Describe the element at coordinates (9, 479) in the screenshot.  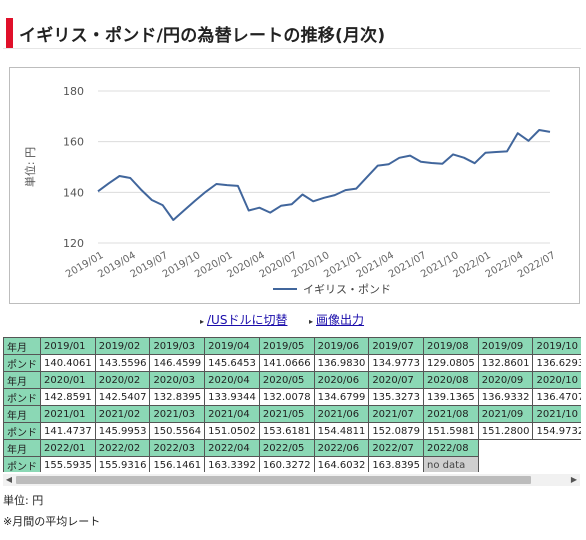
I see `scroll-left-arrow-icon: ◀` at that location.